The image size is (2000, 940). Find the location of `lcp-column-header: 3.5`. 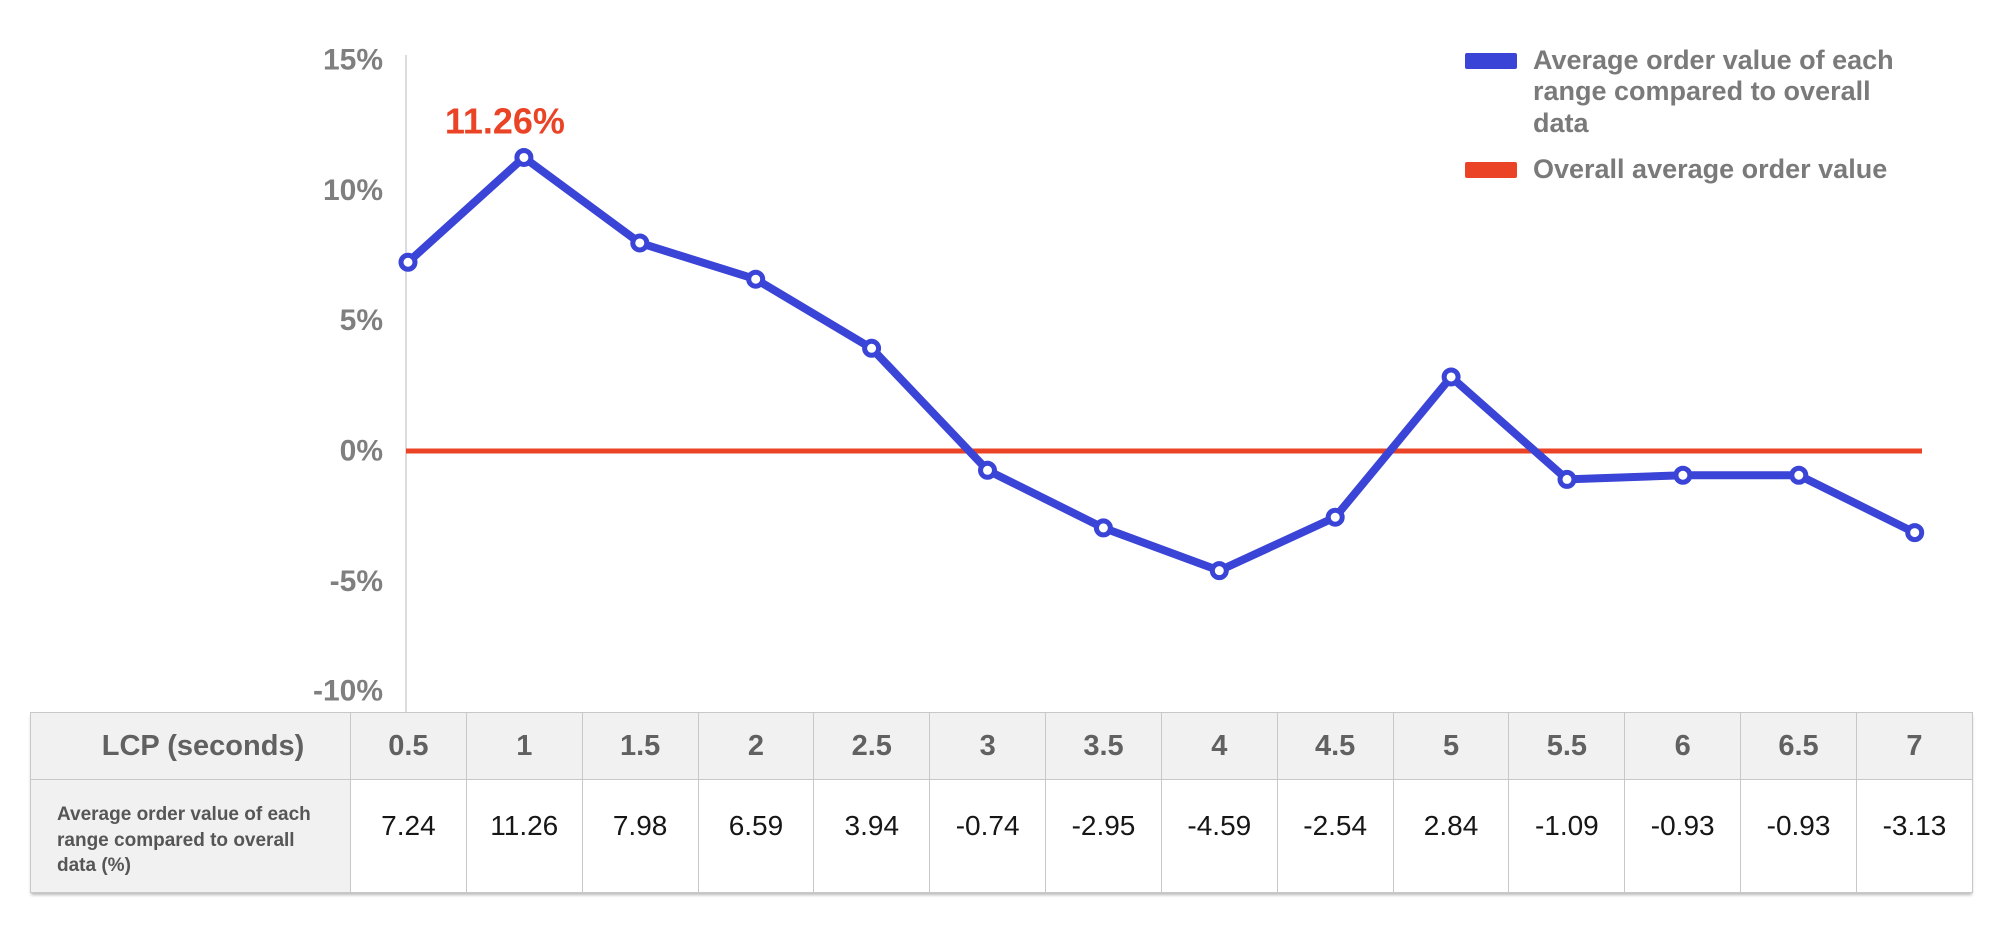

lcp-column-header: 3.5 is located at coordinates (1103, 746).